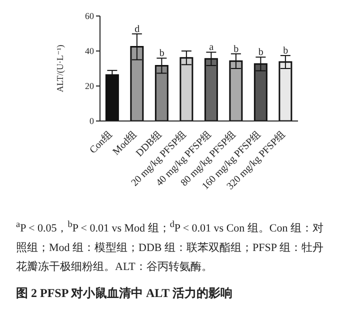  I want to click on y-tick-label: 40, so click(89, 51).